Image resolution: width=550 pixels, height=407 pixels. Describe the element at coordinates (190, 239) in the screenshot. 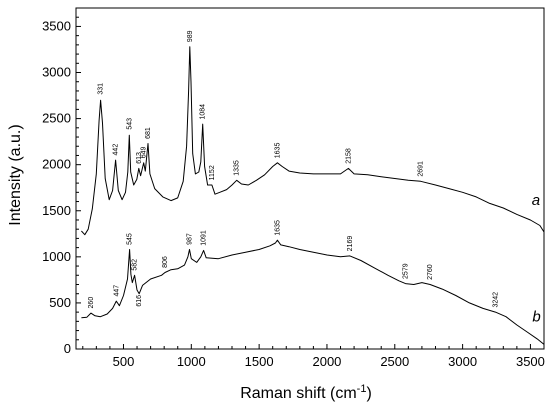

I see `peak-label: 987` at that location.